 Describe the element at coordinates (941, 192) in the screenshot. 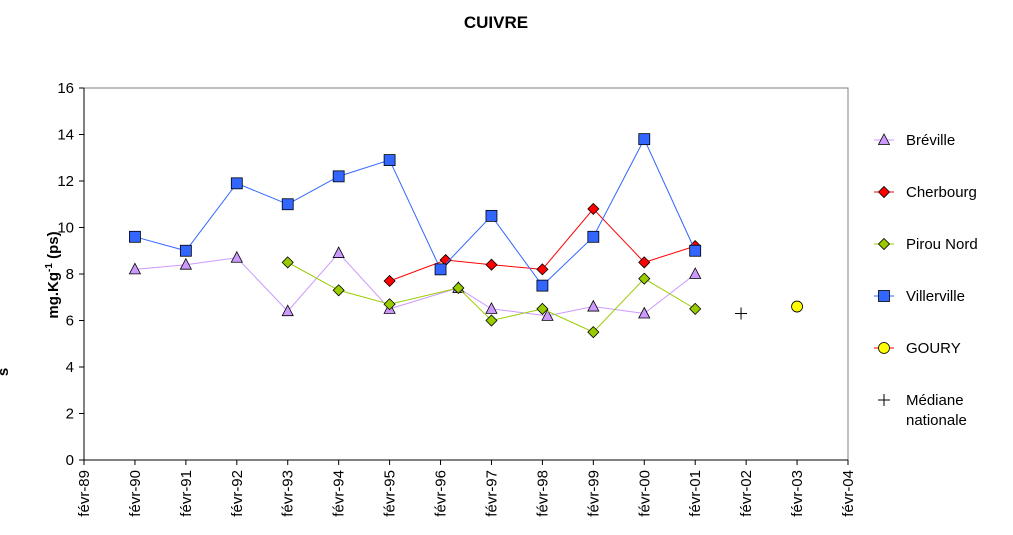

I see `legend-label-cherbourg: Cherbourg` at that location.